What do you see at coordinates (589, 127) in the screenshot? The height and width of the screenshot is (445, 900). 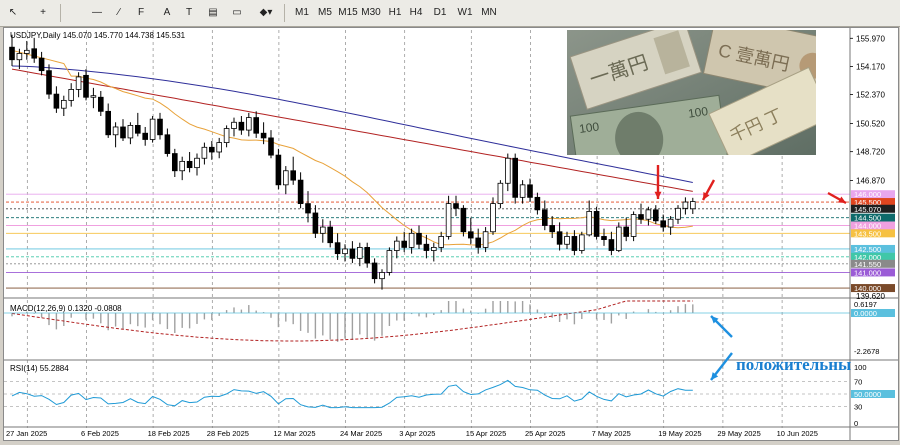 I see `svg-text: 100` at bounding box center [589, 127].